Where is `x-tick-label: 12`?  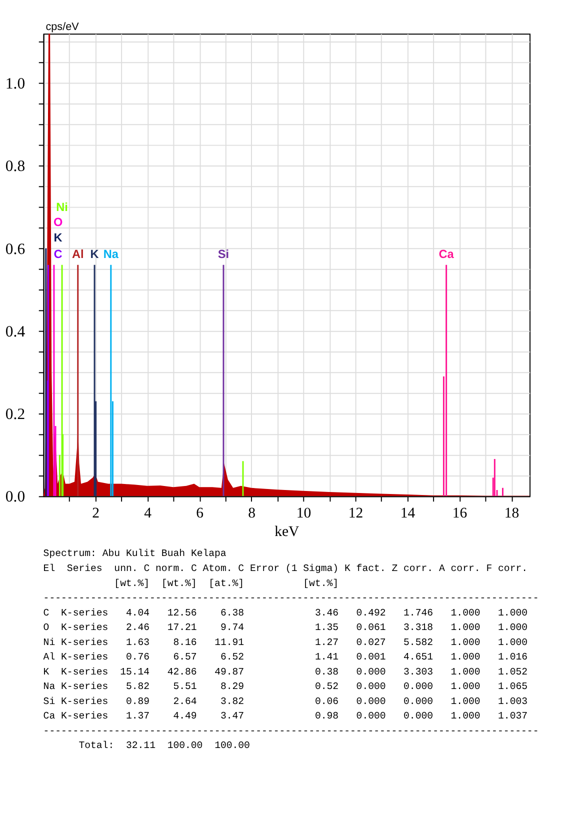
x-tick-label: 12 is located at coordinates (356, 513).